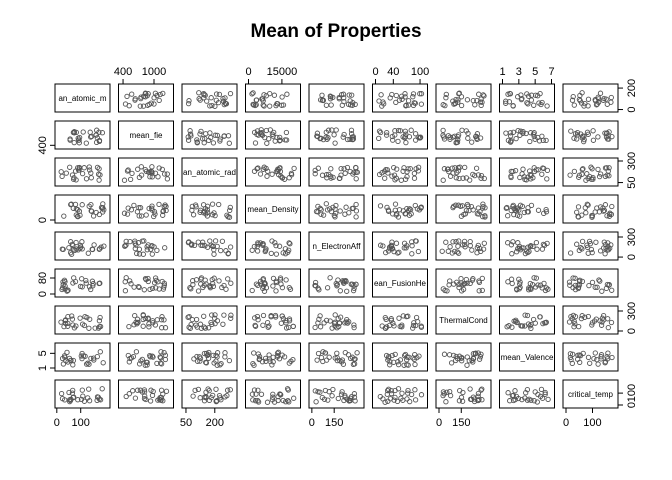  I want to click on top-tick-label: 40, so click(393, 72).